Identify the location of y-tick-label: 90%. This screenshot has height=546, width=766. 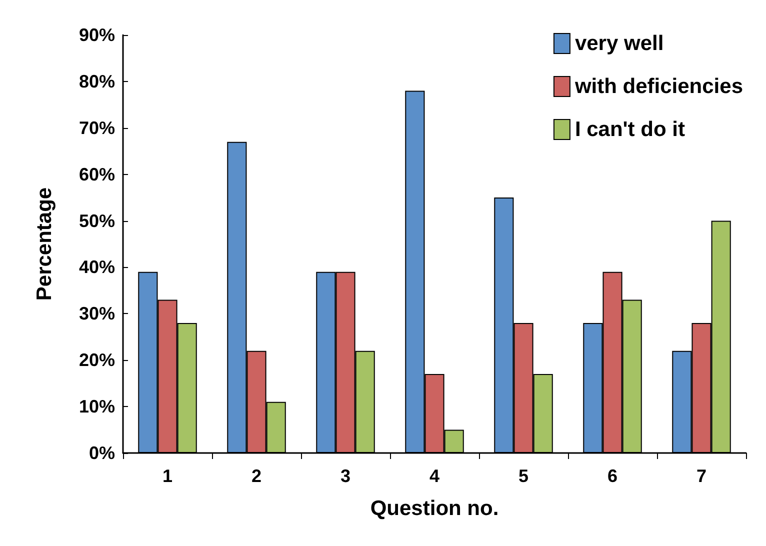
(96, 35).